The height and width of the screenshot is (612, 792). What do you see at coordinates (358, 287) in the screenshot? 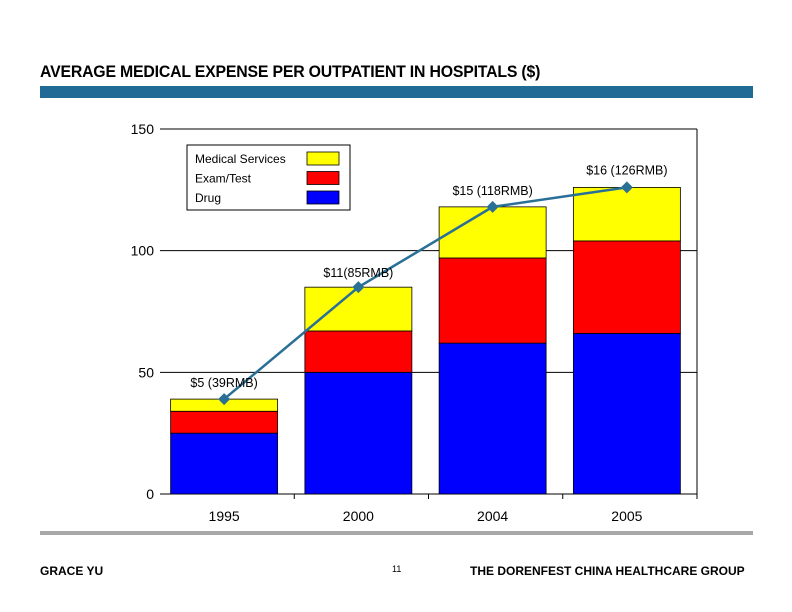
I see `total-line-marker-2000` at bounding box center [358, 287].